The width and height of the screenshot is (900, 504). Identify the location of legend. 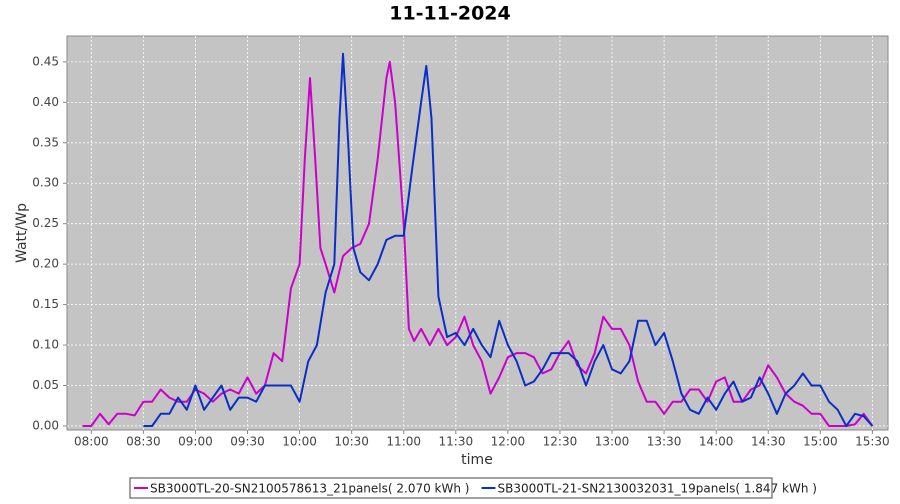
(451, 488).